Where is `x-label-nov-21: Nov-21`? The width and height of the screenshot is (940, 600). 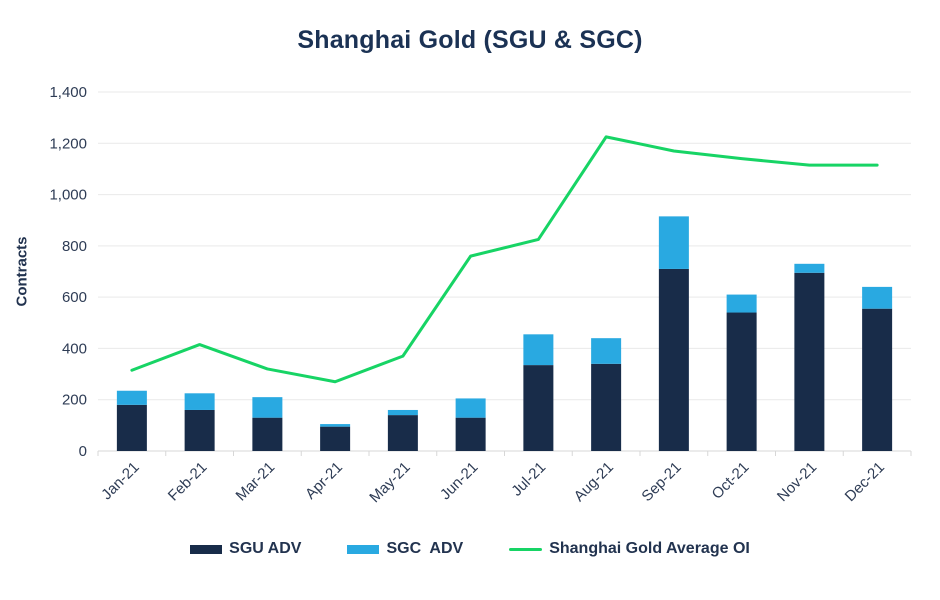 x-label-nov-21: Nov-21 is located at coordinates (797, 482).